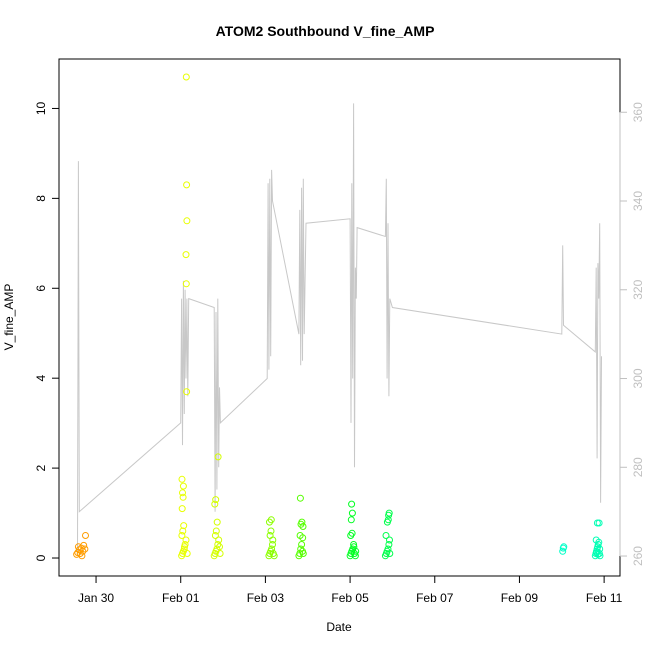 The width and height of the screenshot is (650, 650). Describe the element at coordinates (638, 467) in the screenshot. I see `right-y-tick-label: 280` at that location.